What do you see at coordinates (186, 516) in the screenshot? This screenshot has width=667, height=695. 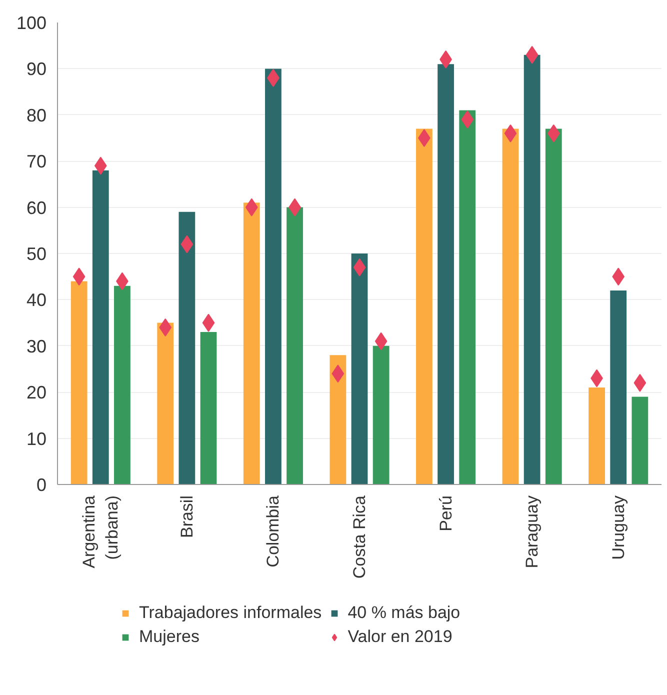 I see `x-tick-label: Brasil` at bounding box center [186, 516].